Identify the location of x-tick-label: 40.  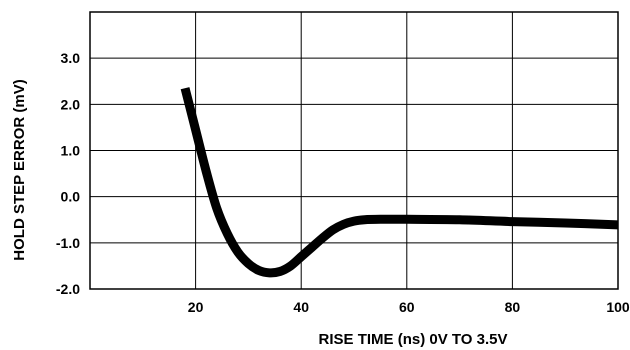
(301, 307).